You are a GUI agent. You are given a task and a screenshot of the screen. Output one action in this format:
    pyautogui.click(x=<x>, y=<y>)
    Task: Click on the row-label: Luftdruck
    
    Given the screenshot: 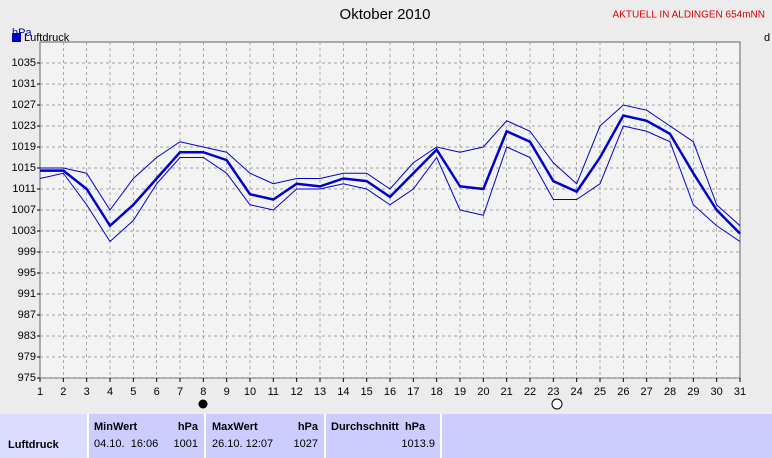 What is the action you would take?
    pyautogui.click(x=34, y=445)
    